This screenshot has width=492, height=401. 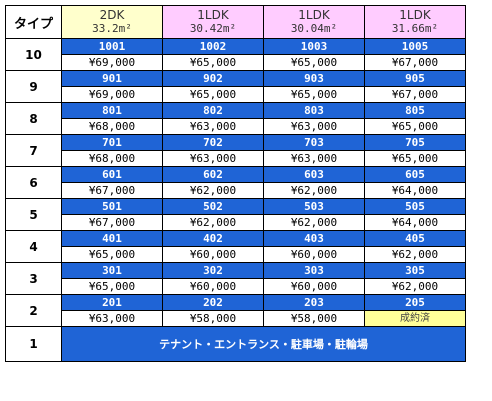 What do you see at coordinates (112, 78) in the screenshot?
I see `unit-number: 901` at bounding box center [112, 78].